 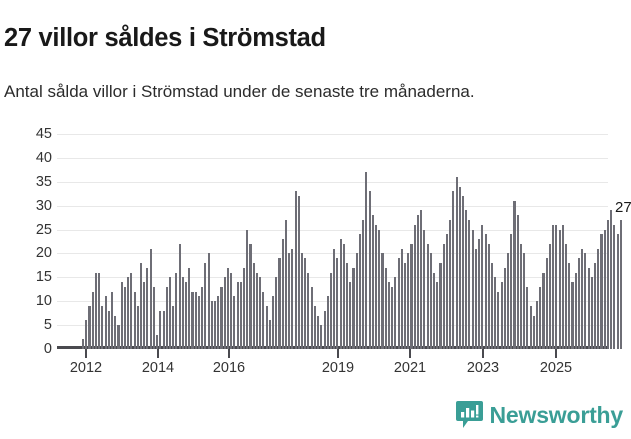 I want to click on highlight-value-label: 27, so click(x=623, y=207).